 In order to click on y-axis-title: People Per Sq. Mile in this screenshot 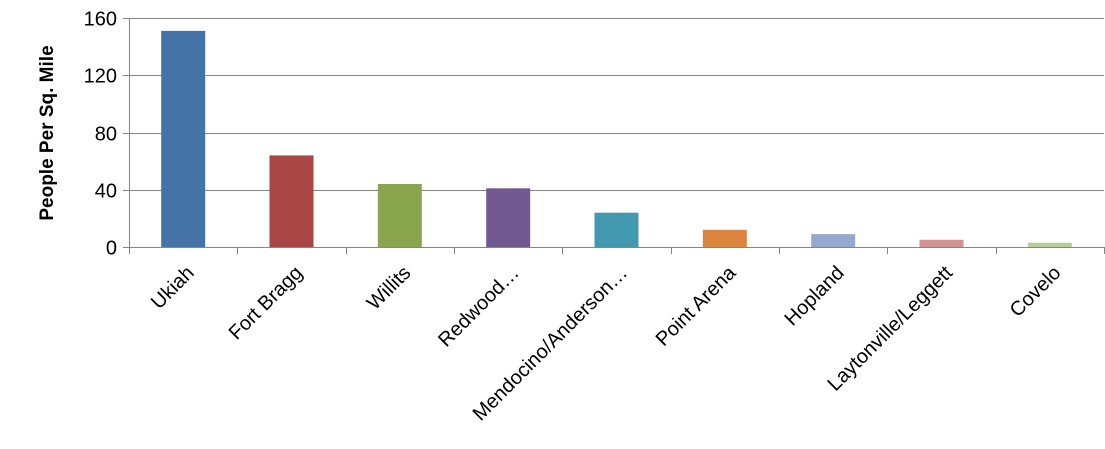, I will do `click(47, 132)`.